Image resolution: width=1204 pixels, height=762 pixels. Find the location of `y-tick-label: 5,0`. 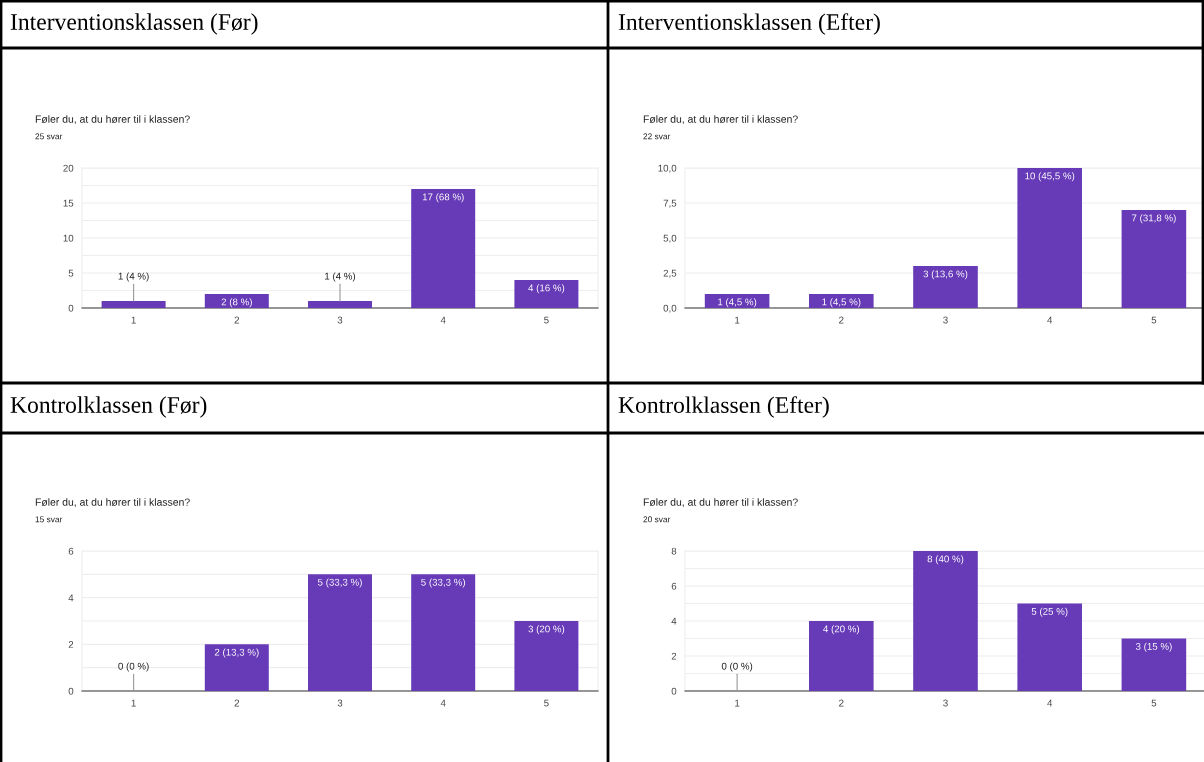

y-tick-label: 5,0 is located at coordinates (670, 238).